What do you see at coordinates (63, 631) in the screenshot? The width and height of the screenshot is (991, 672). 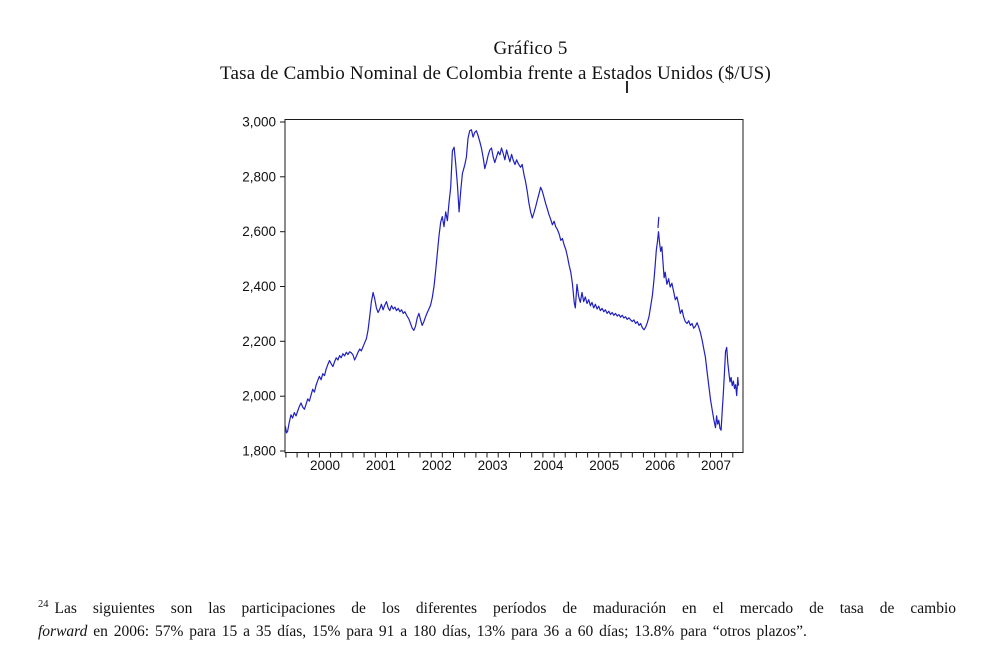 I see `footnote-forward-italic: forward` at bounding box center [63, 631].